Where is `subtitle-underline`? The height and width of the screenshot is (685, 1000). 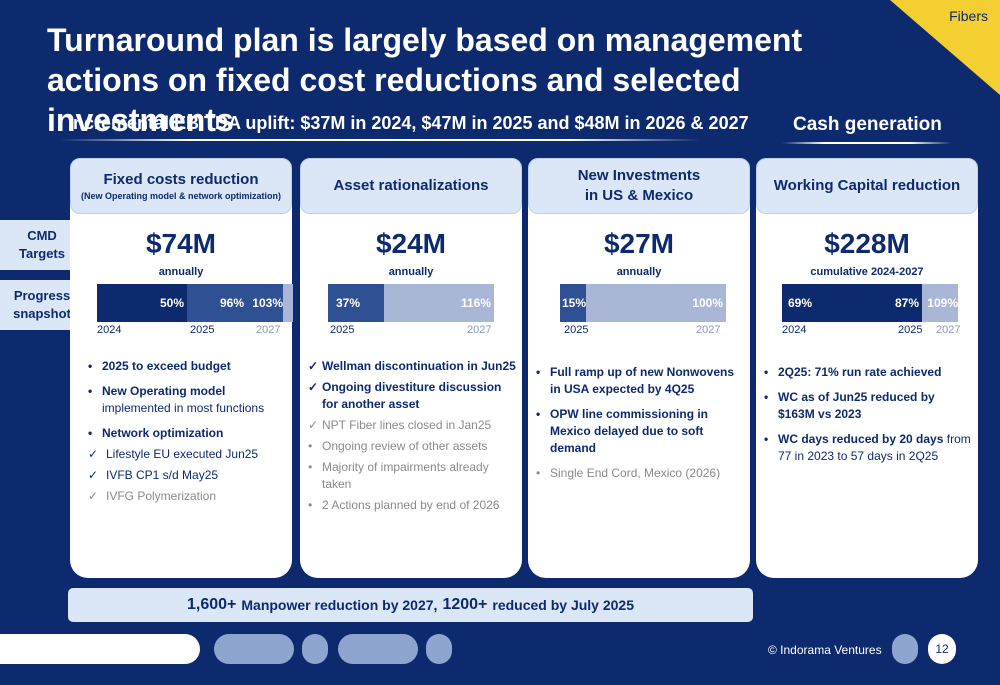
subtitle-underline is located at coordinates (380, 140).